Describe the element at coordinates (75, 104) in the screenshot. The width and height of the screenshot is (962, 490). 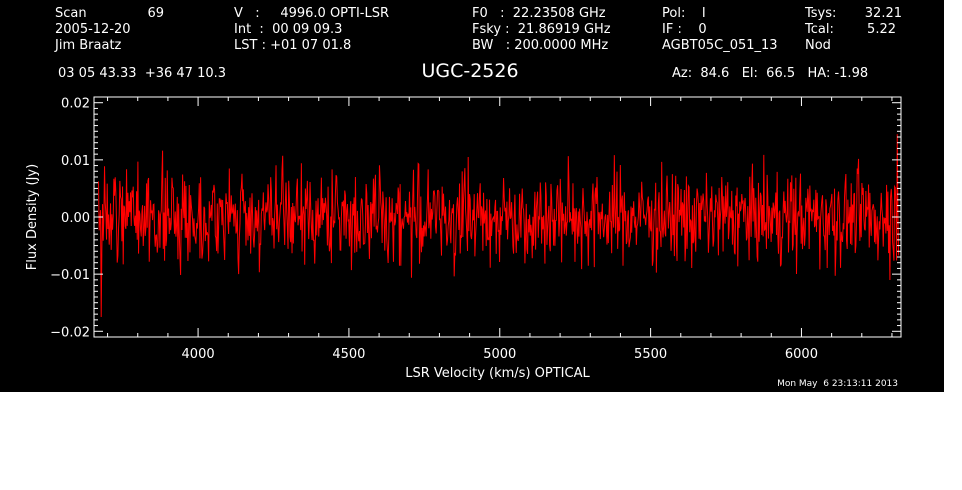
I see `y-tick-label: 0.02` at that location.